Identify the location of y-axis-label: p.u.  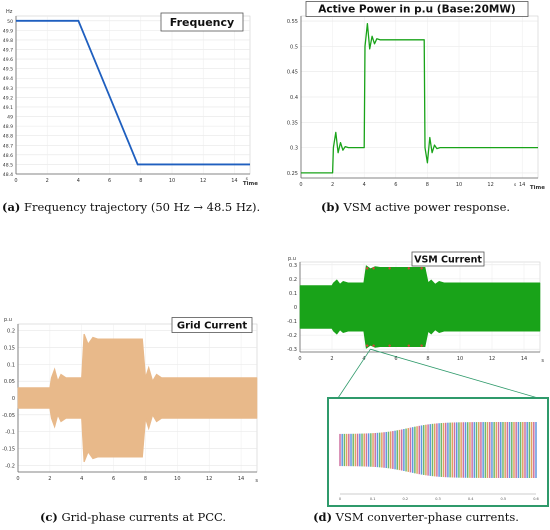
(292, 259).